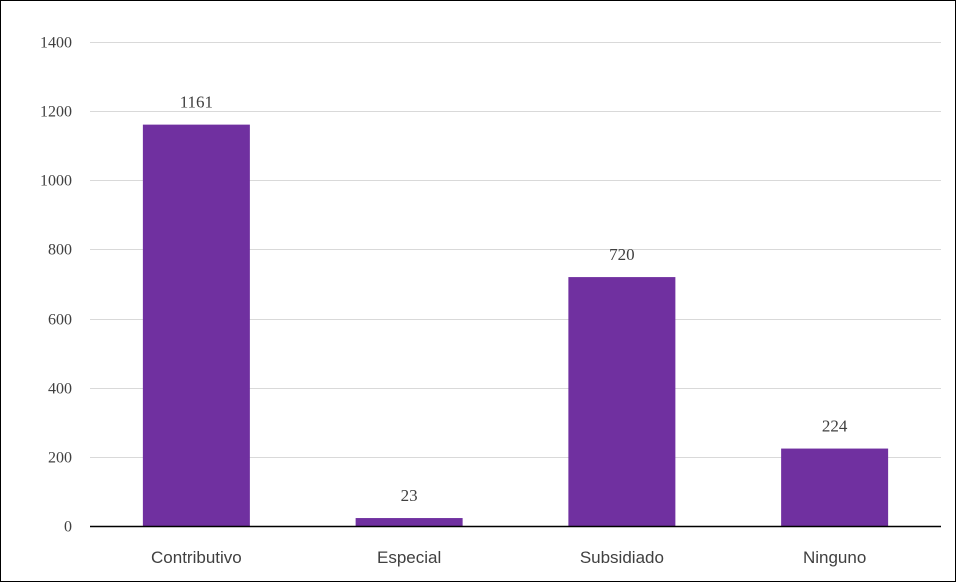  What do you see at coordinates (196, 325) in the screenshot?
I see `bar-contributivo` at bounding box center [196, 325].